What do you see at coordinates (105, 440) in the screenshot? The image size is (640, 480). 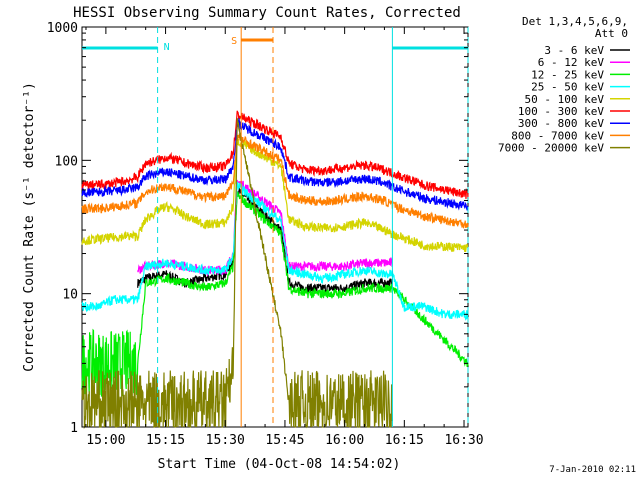 I see `x-tick-label-1: 15:00` at bounding box center [105, 440].